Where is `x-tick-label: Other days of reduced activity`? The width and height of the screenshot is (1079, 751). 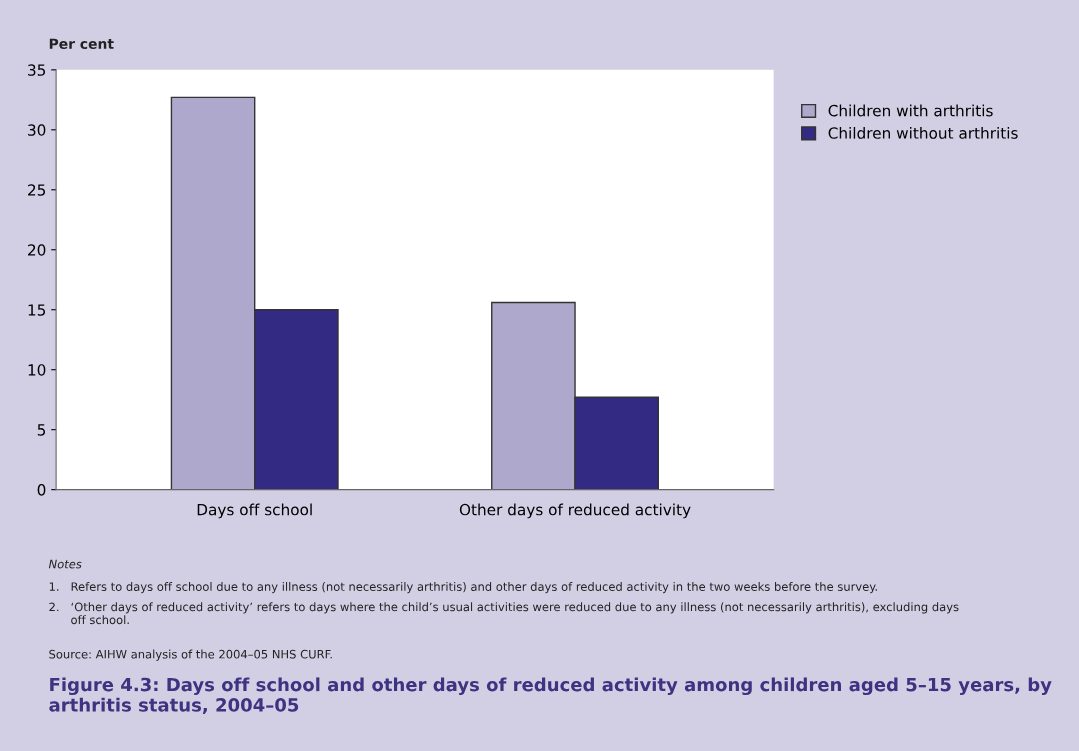 x-tick-label: Other days of reduced activity is located at coordinates (575, 511).